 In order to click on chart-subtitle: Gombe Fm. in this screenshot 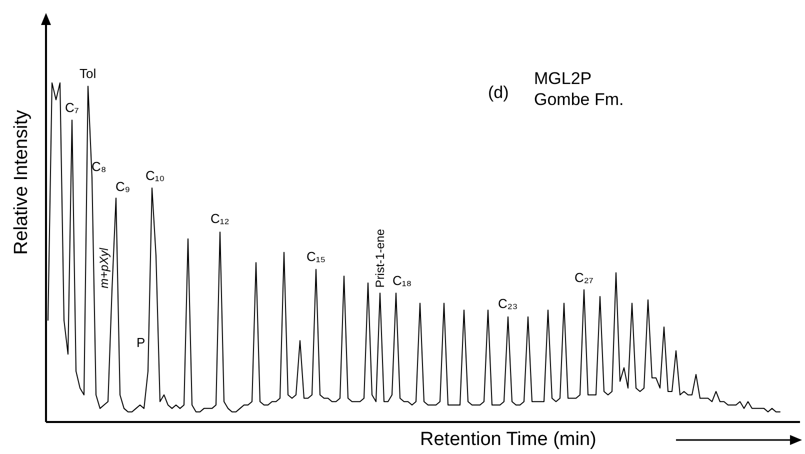, I will do `click(579, 99)`.